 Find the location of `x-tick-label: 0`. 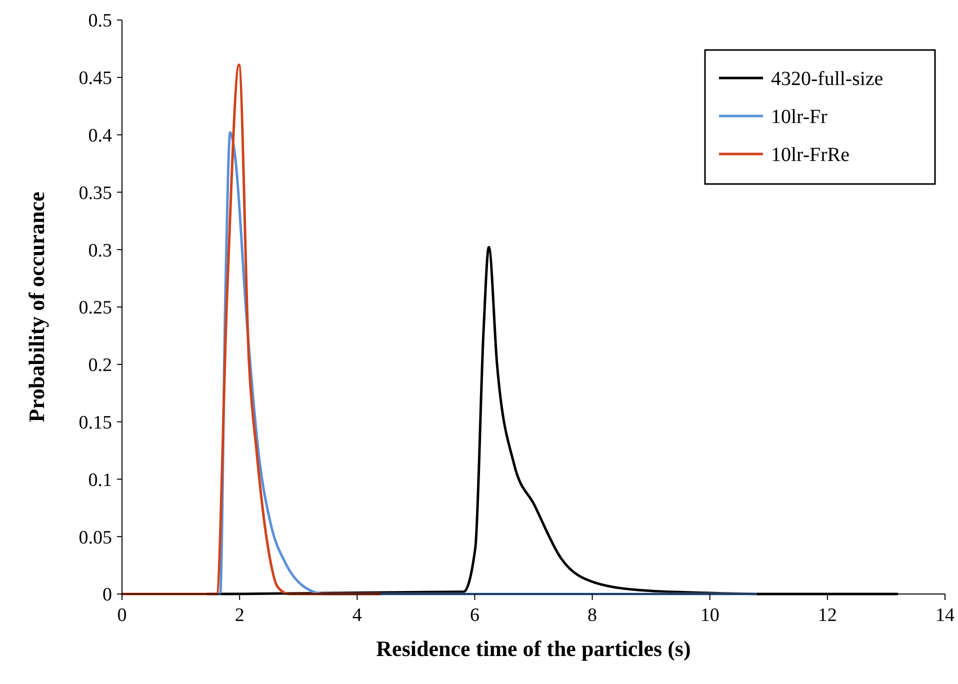

x-tick-label: 0 is located at coordinates (122, 615).